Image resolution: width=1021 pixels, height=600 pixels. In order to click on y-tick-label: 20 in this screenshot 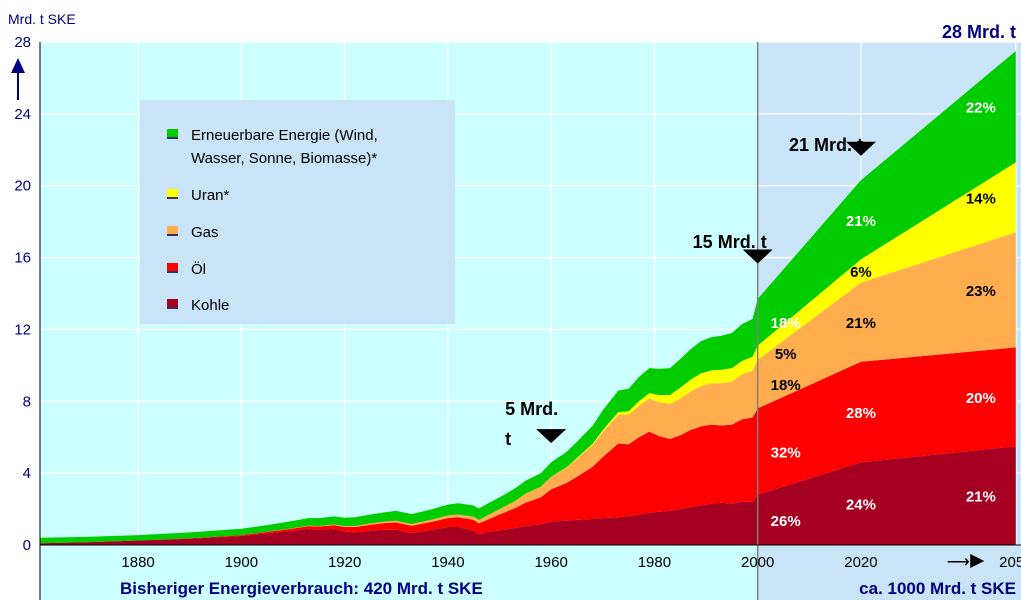, I will do `click(22, 186)`.